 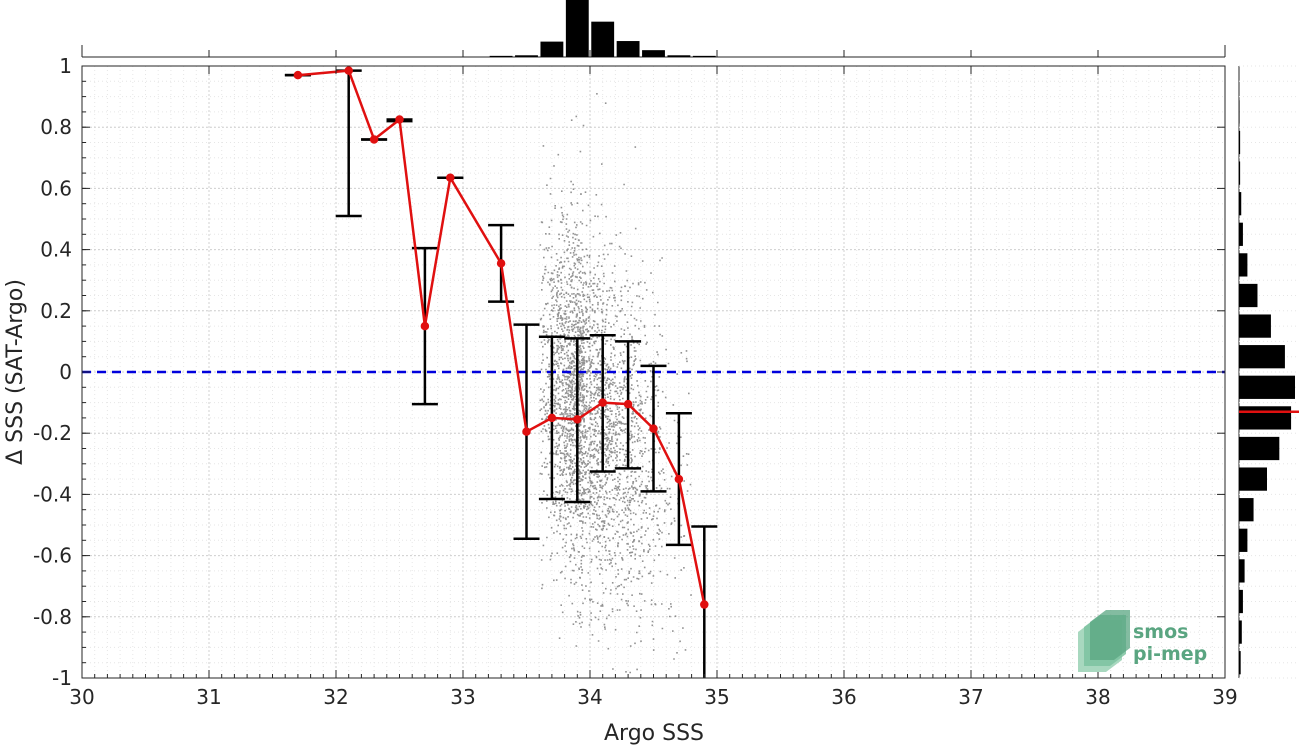 What do you see at coordinates (843, 697) in the screenshot?
I see `x-tick-label: 36` at bounding box center [843, 697].